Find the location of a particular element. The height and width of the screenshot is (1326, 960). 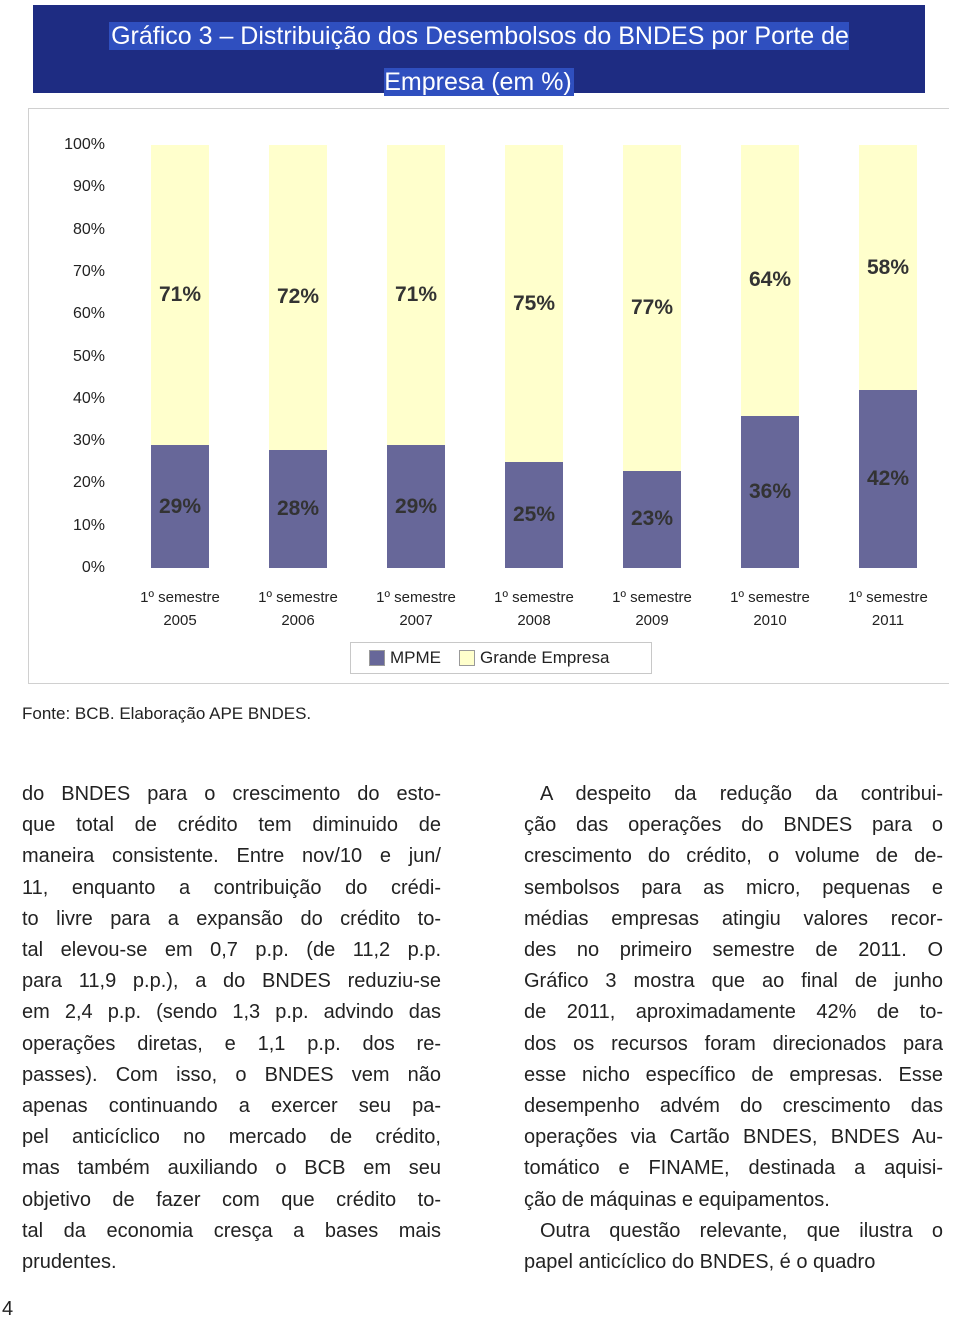

text-line: tomático e FINAME, destinada a aquisi- is located at coordinates (733, 1168).